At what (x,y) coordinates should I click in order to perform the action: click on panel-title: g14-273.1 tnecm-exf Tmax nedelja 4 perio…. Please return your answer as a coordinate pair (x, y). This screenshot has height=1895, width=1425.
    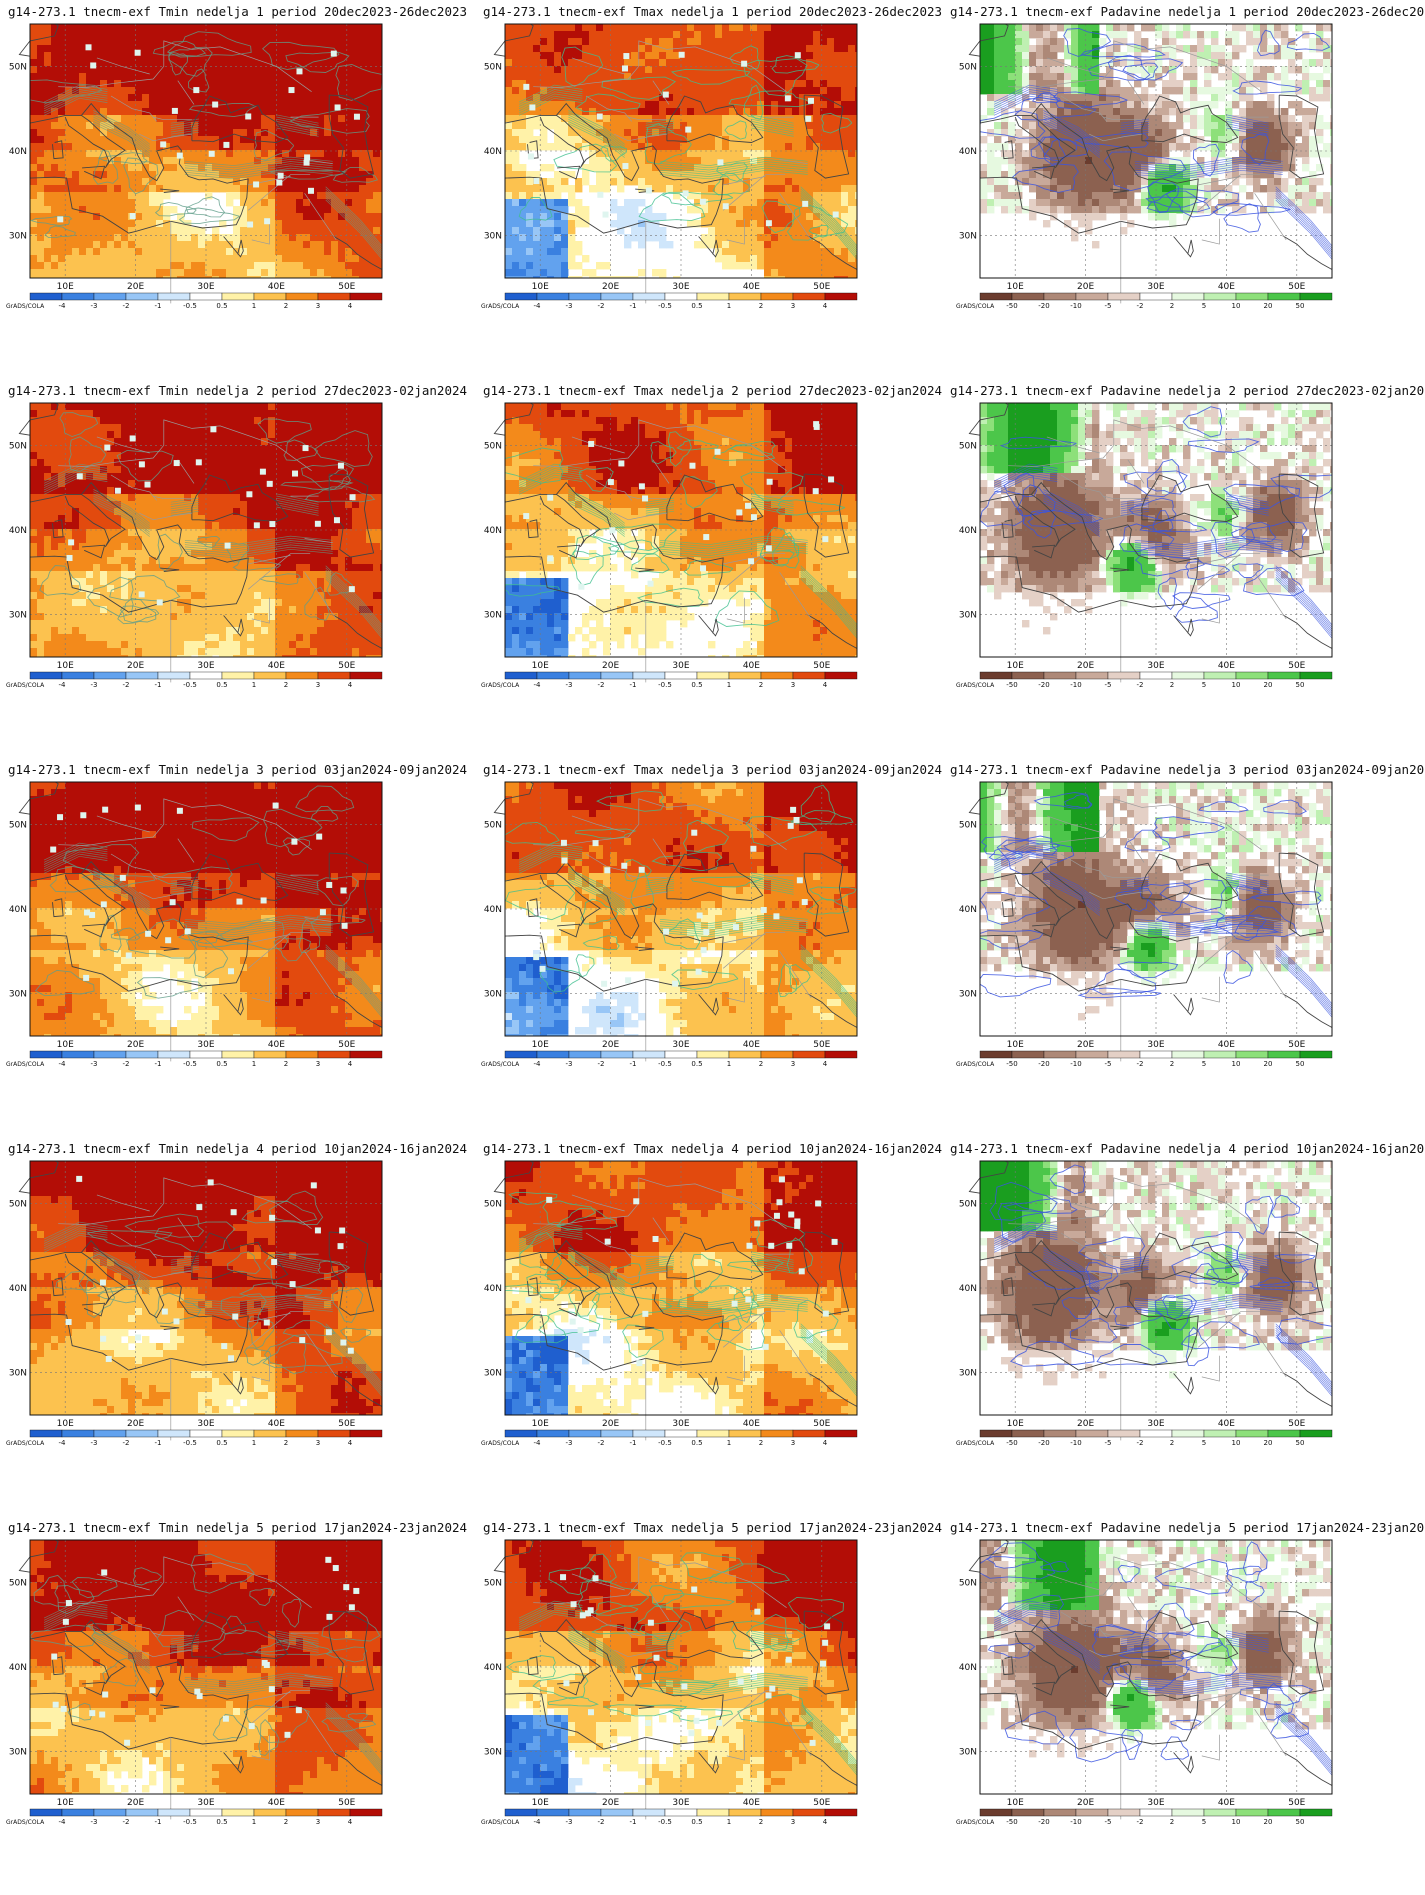
    Looking at the image, I should click on (712, 1148).